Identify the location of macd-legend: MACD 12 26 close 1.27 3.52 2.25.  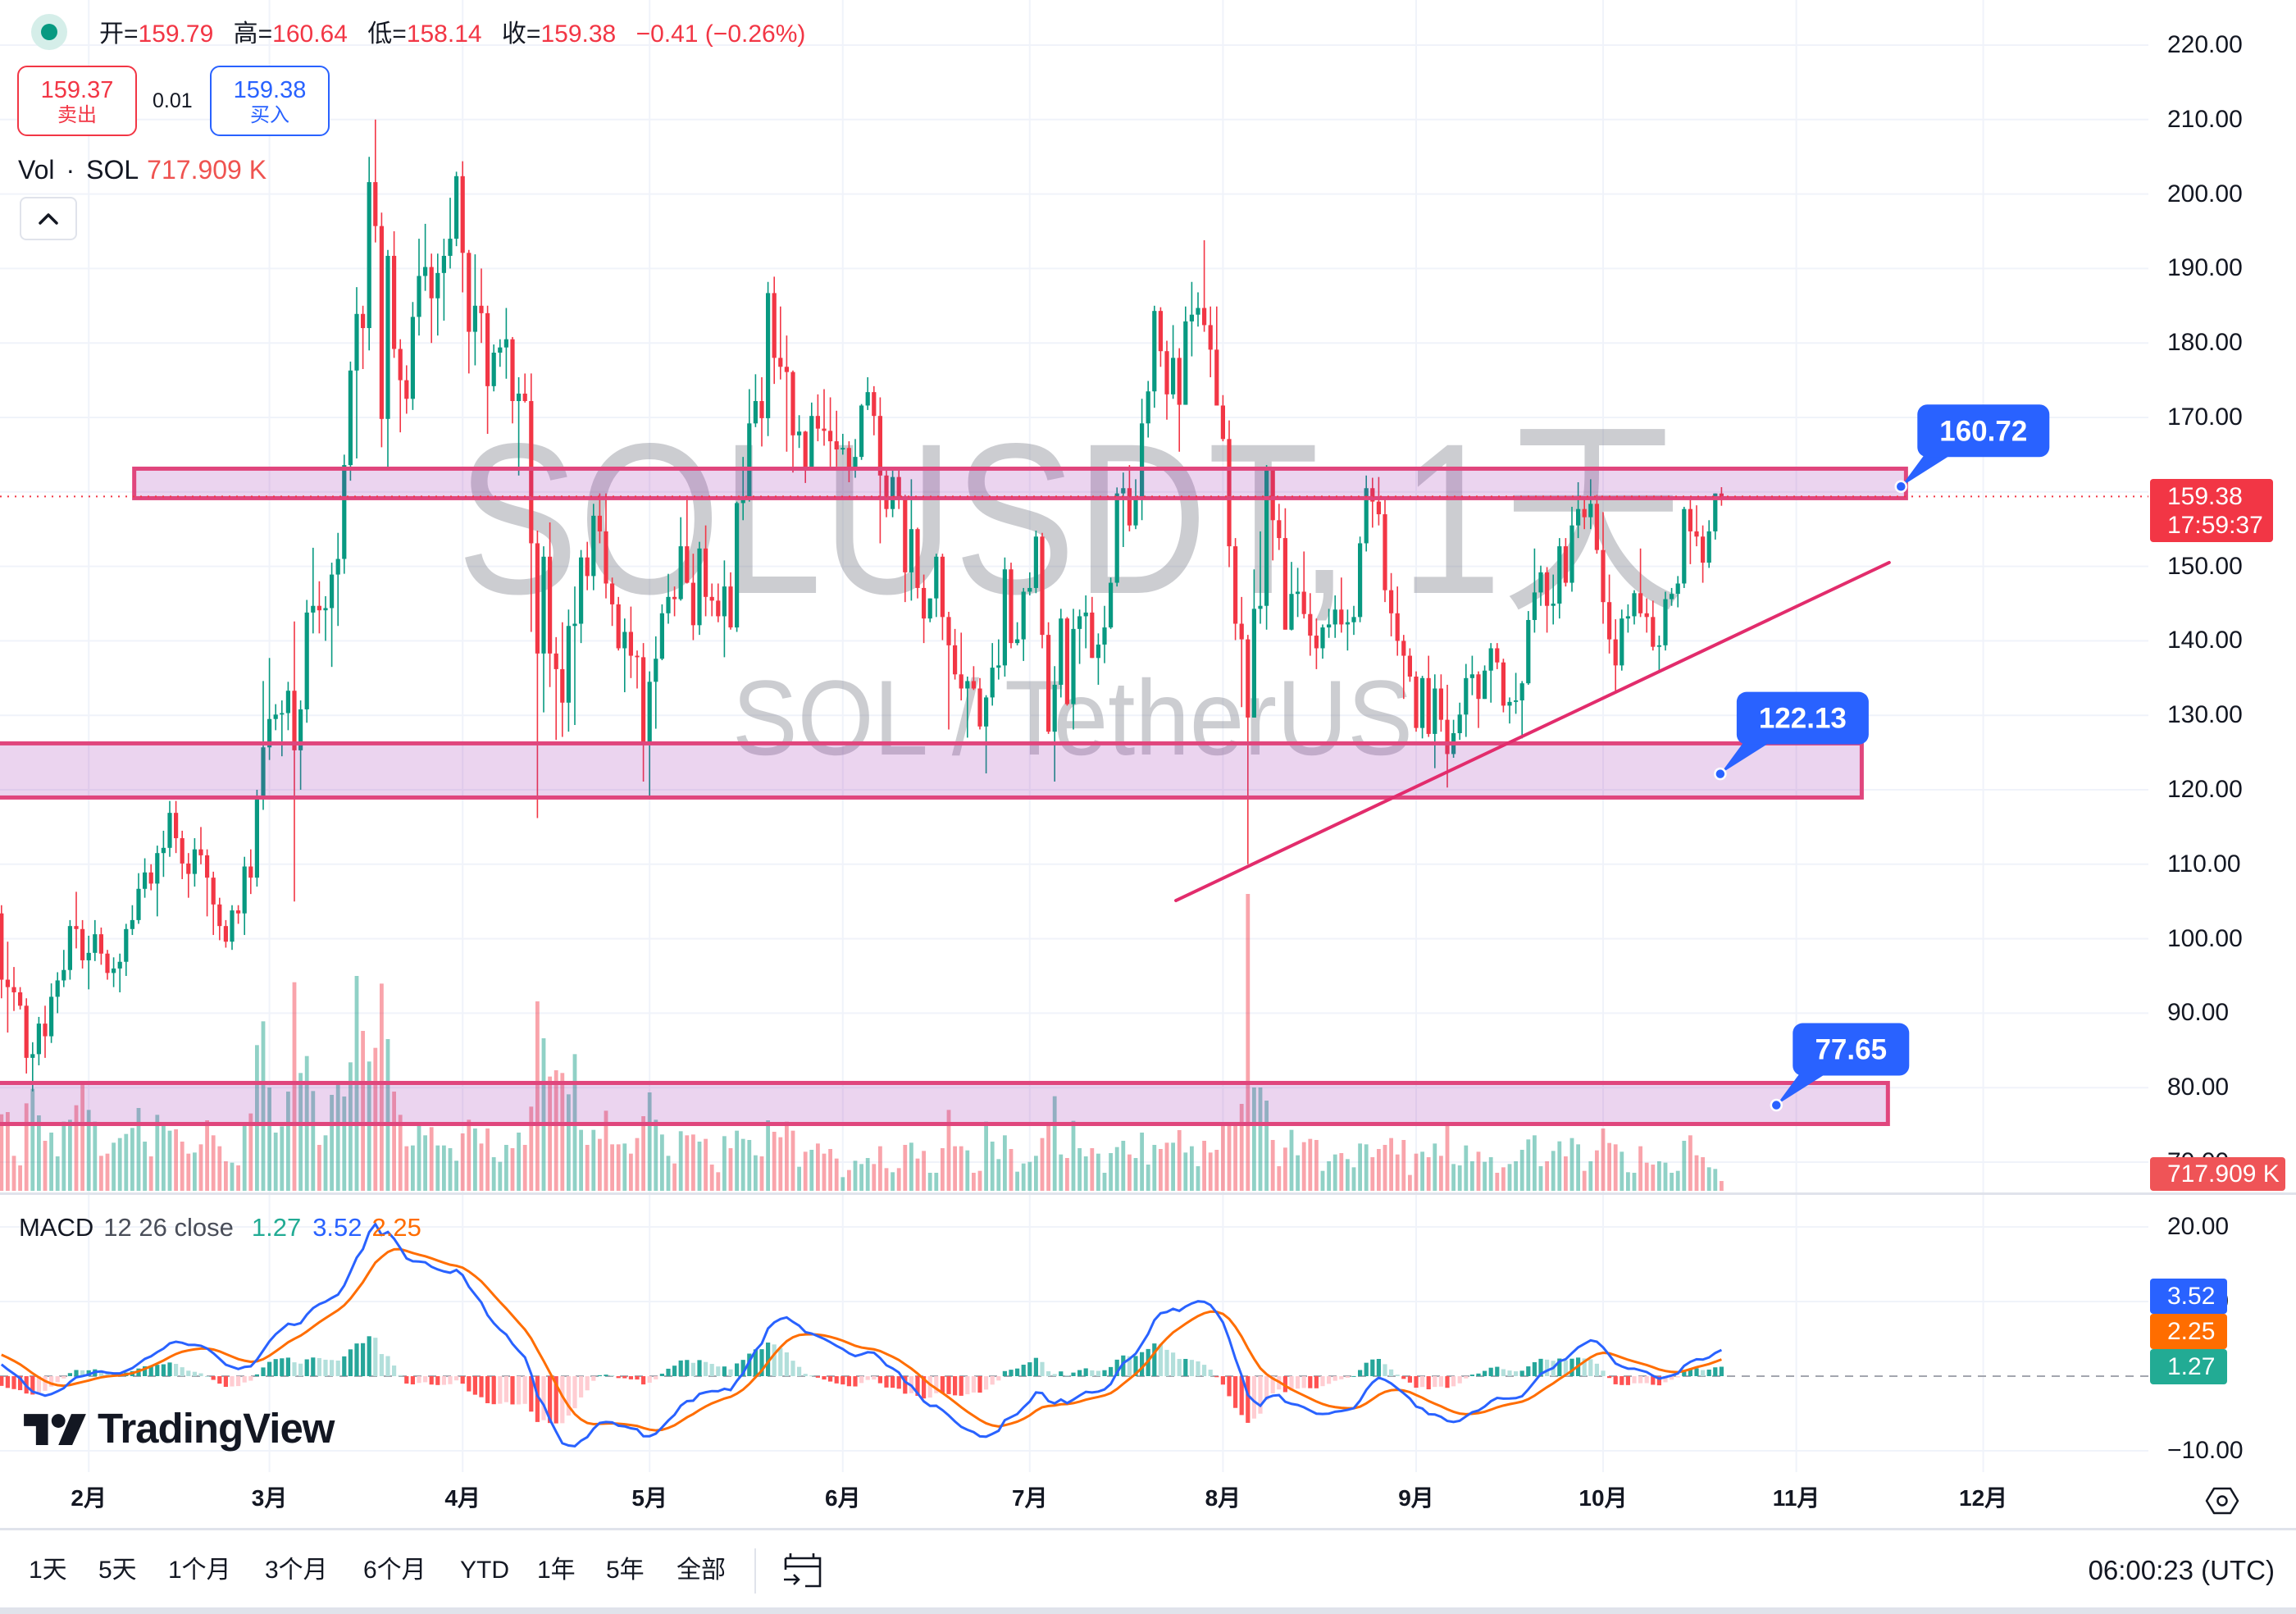
(220, 1227).